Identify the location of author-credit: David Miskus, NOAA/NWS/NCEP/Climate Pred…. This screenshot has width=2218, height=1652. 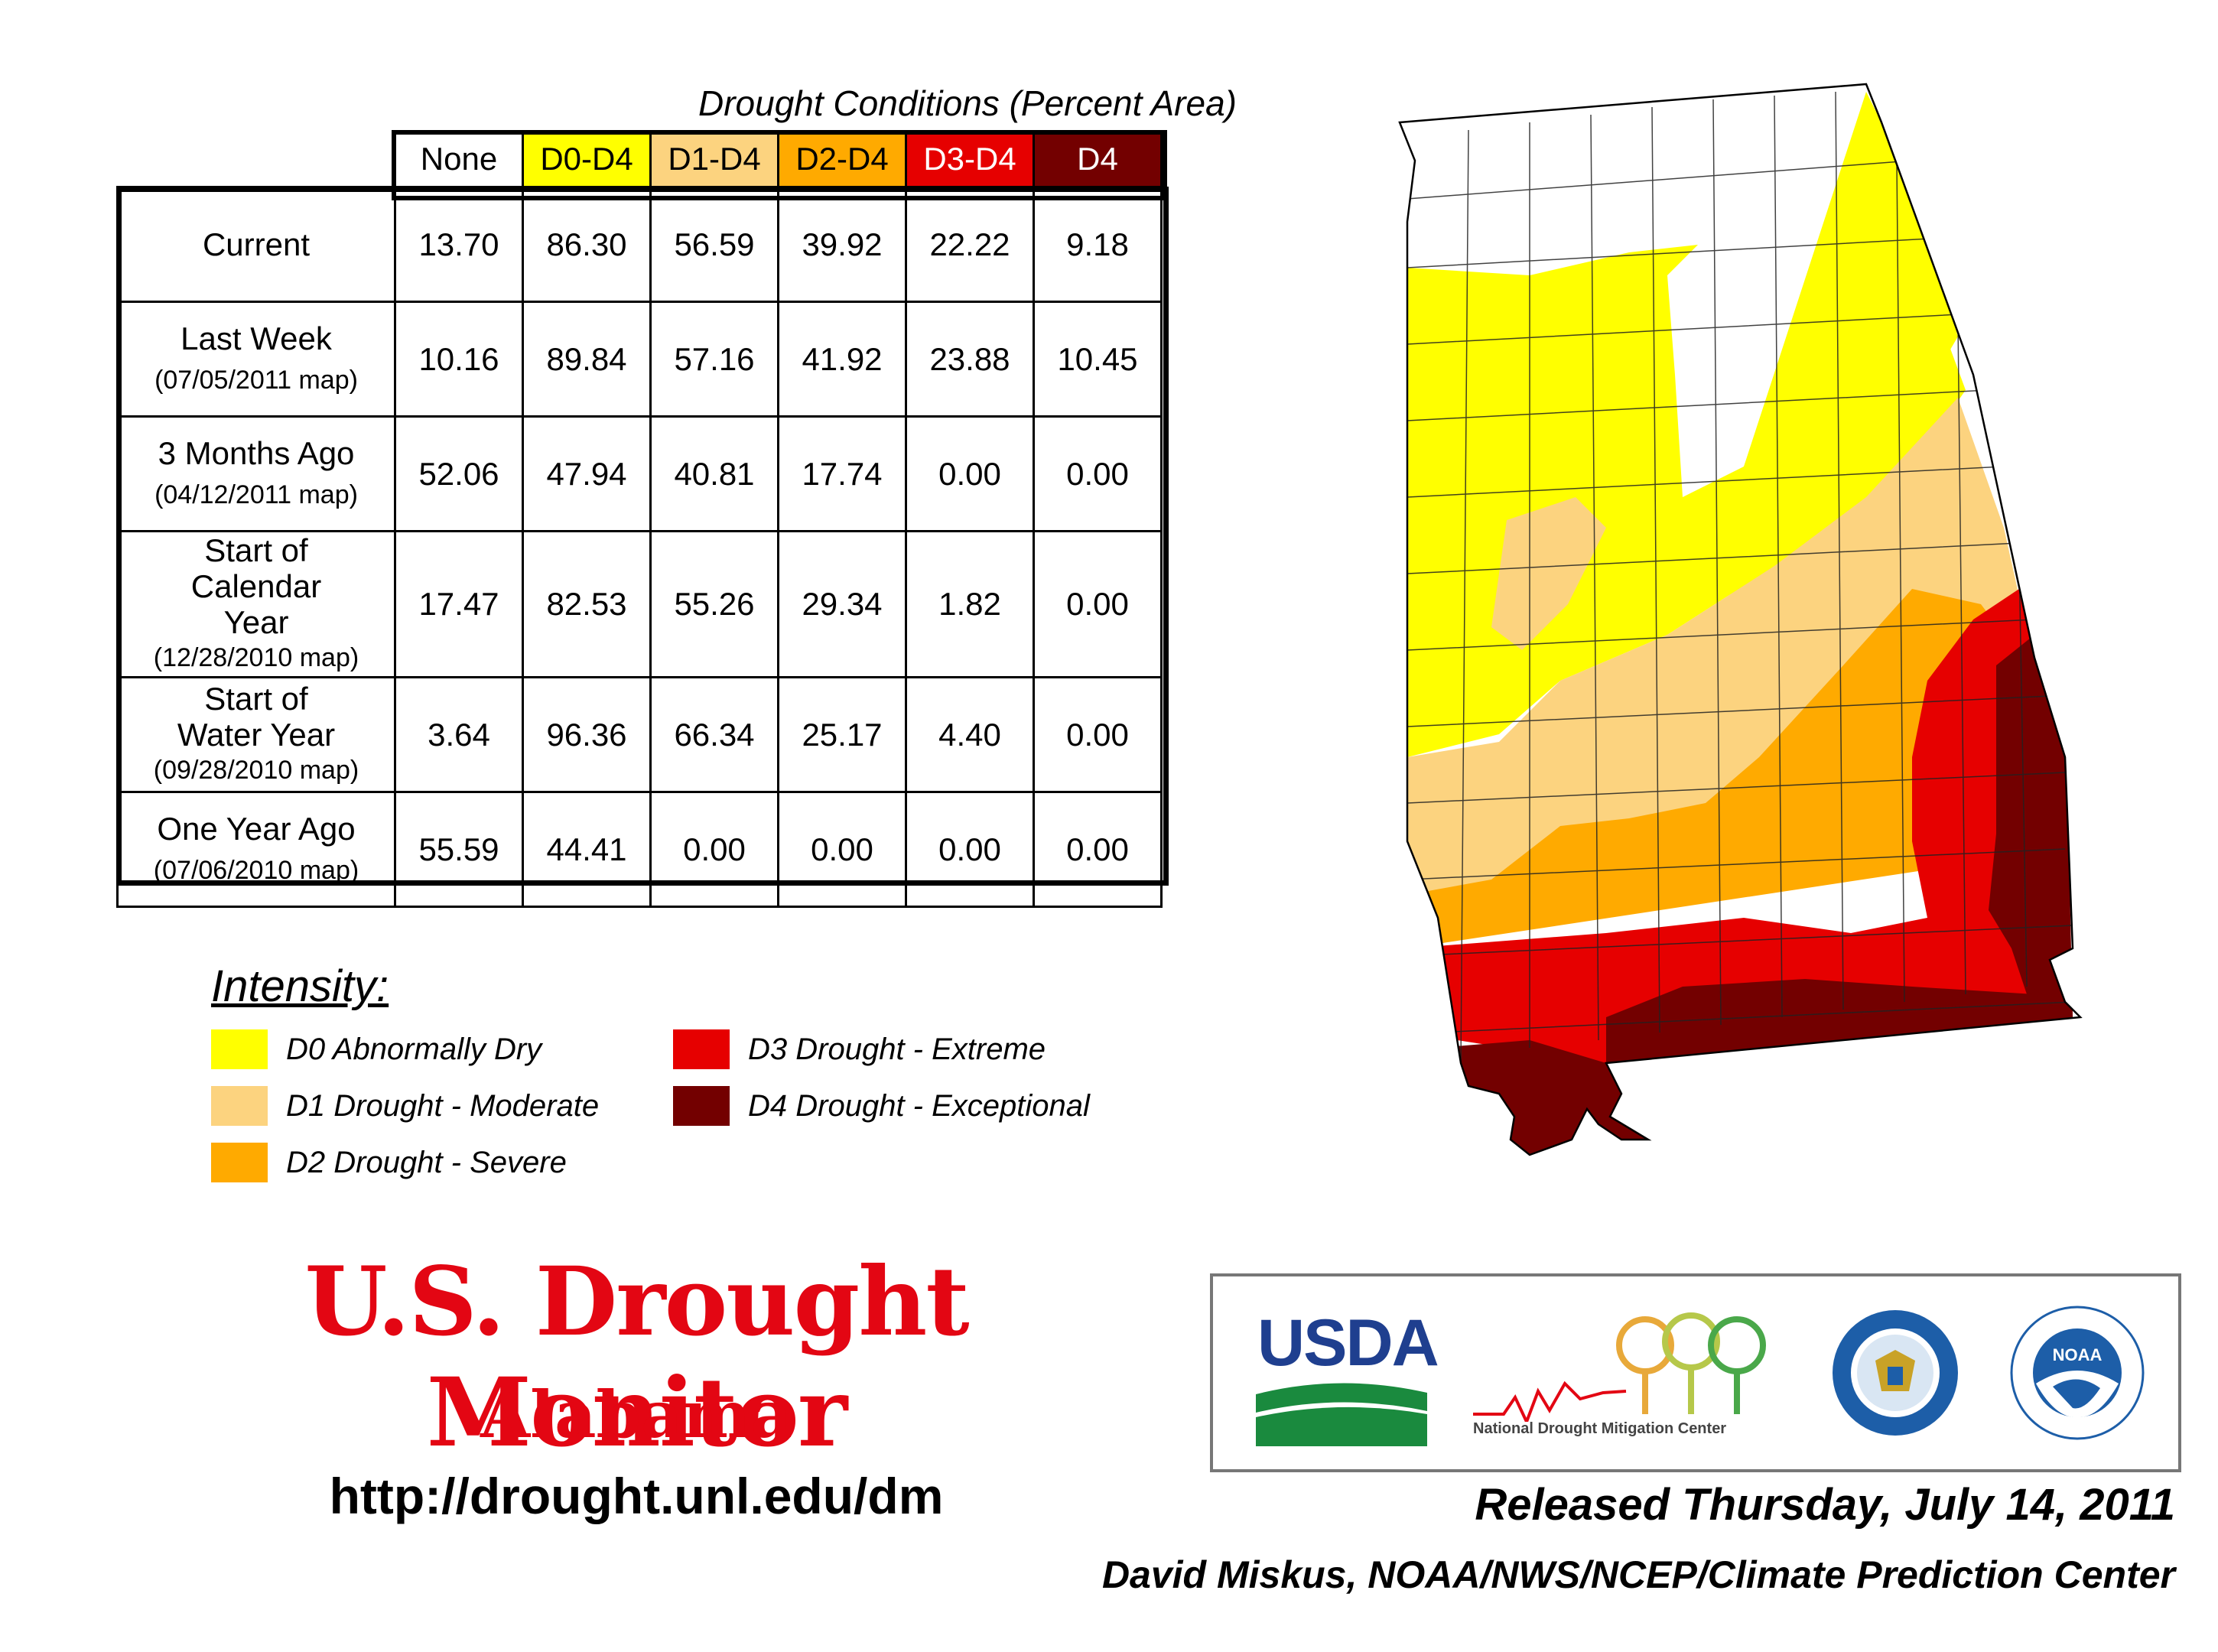
(1638, 1575).